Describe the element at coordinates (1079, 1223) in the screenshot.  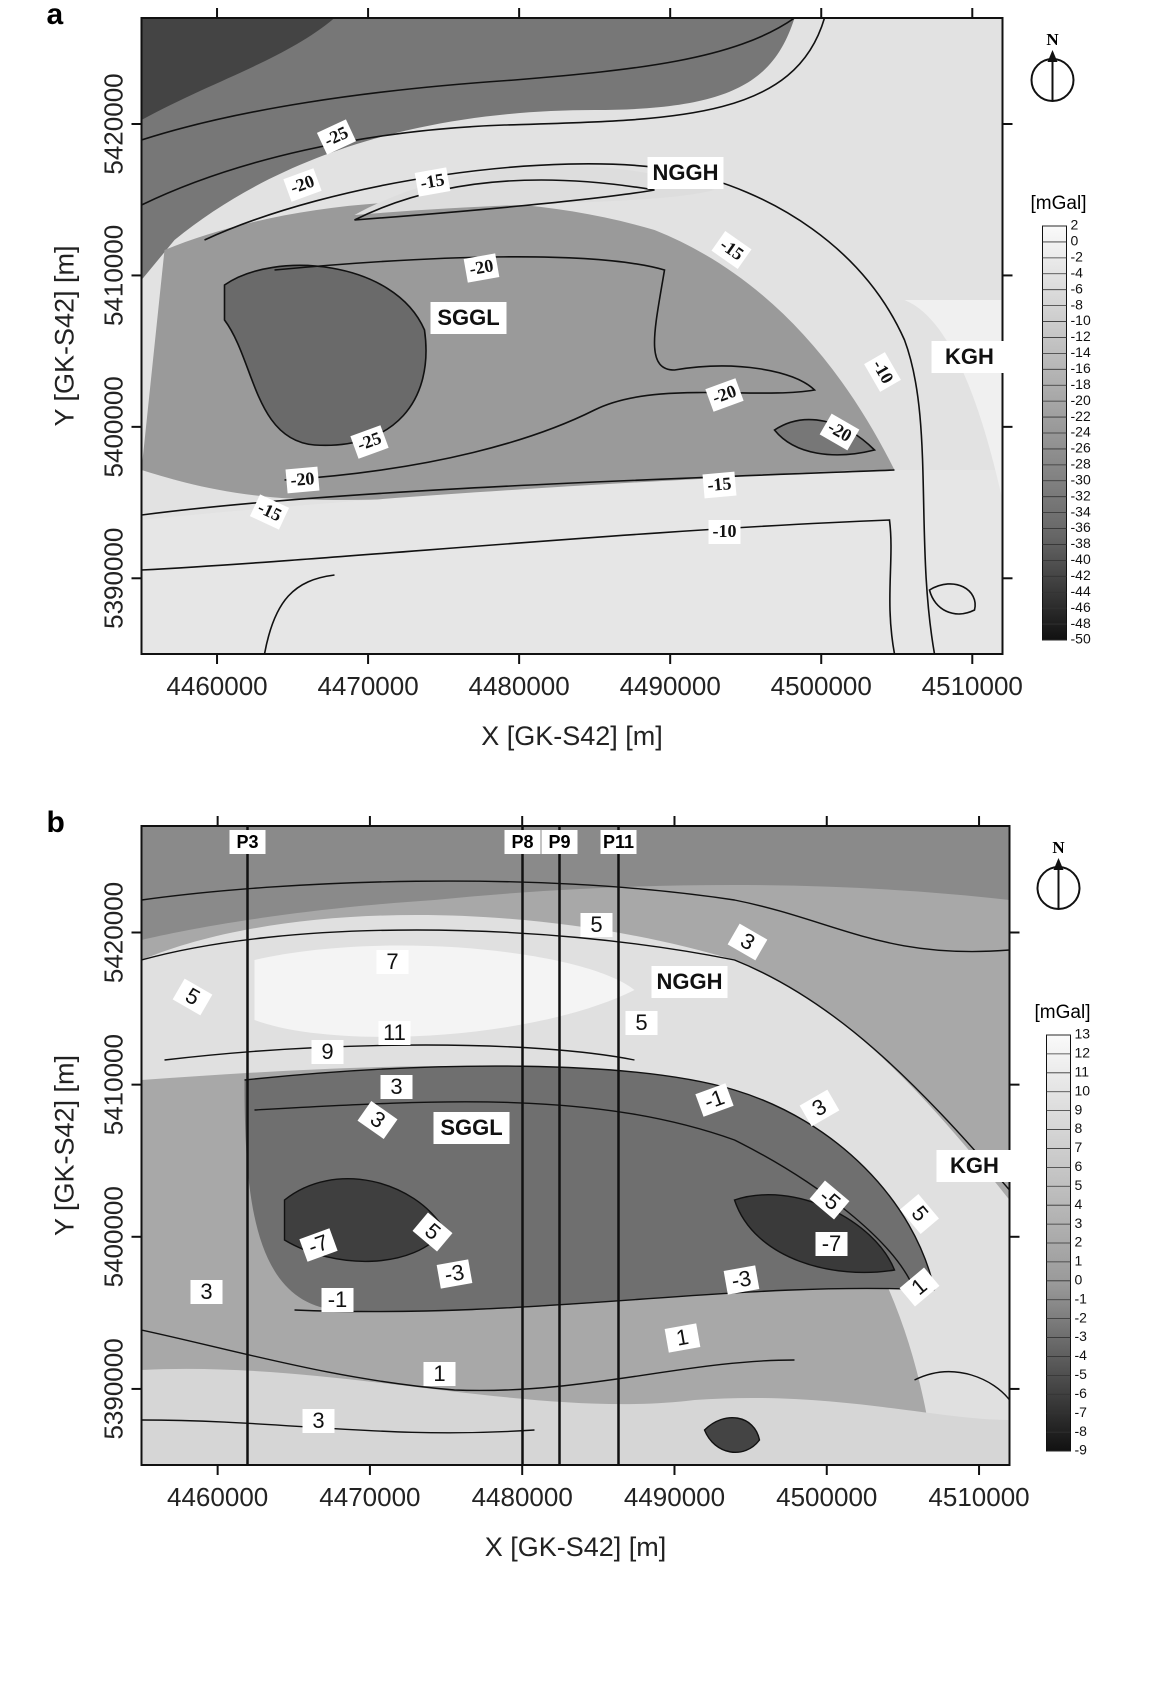
I see `colorbar-tick-label: 3` at that location.